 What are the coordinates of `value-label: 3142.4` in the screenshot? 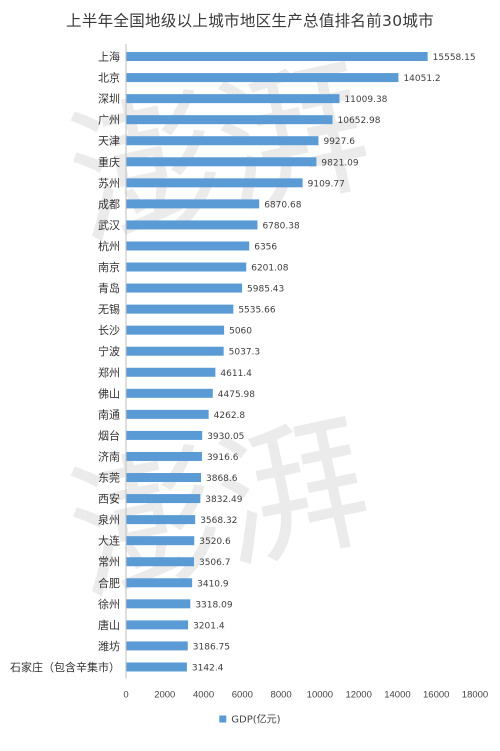 It's located at (208, 668).